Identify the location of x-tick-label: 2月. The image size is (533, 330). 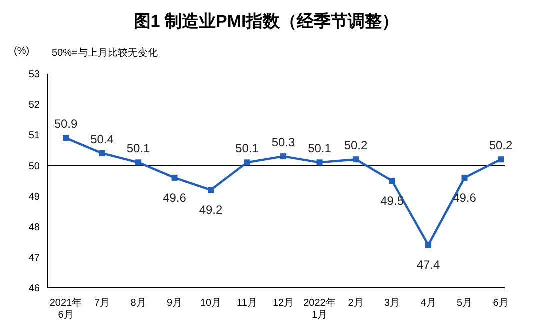
(356, 303).